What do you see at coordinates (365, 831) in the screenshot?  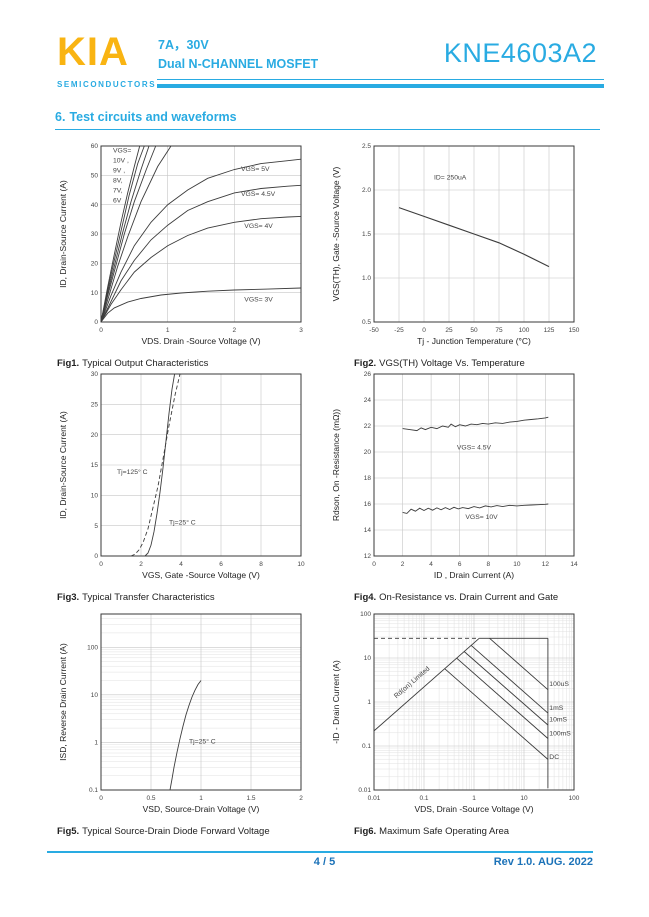 I see `fig6-caption-label: Fig6.` at bounding box center [365, 831].